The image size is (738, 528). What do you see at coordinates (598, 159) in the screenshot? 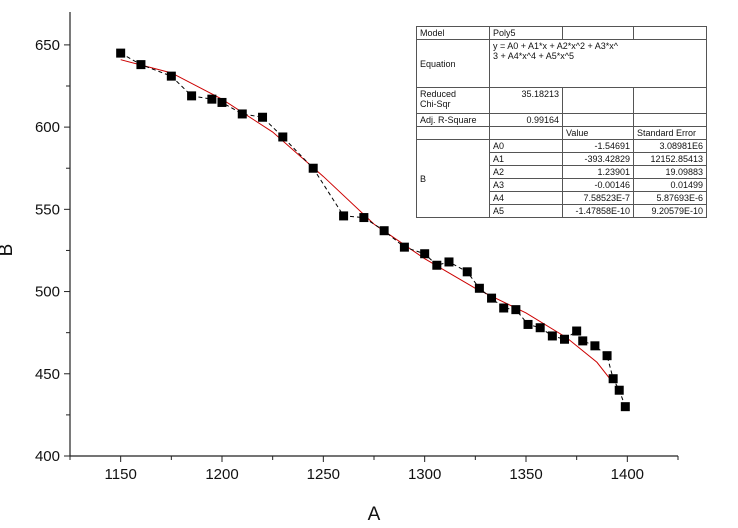
I see `param-value: -393.42829` at bounding box center [598, 159].